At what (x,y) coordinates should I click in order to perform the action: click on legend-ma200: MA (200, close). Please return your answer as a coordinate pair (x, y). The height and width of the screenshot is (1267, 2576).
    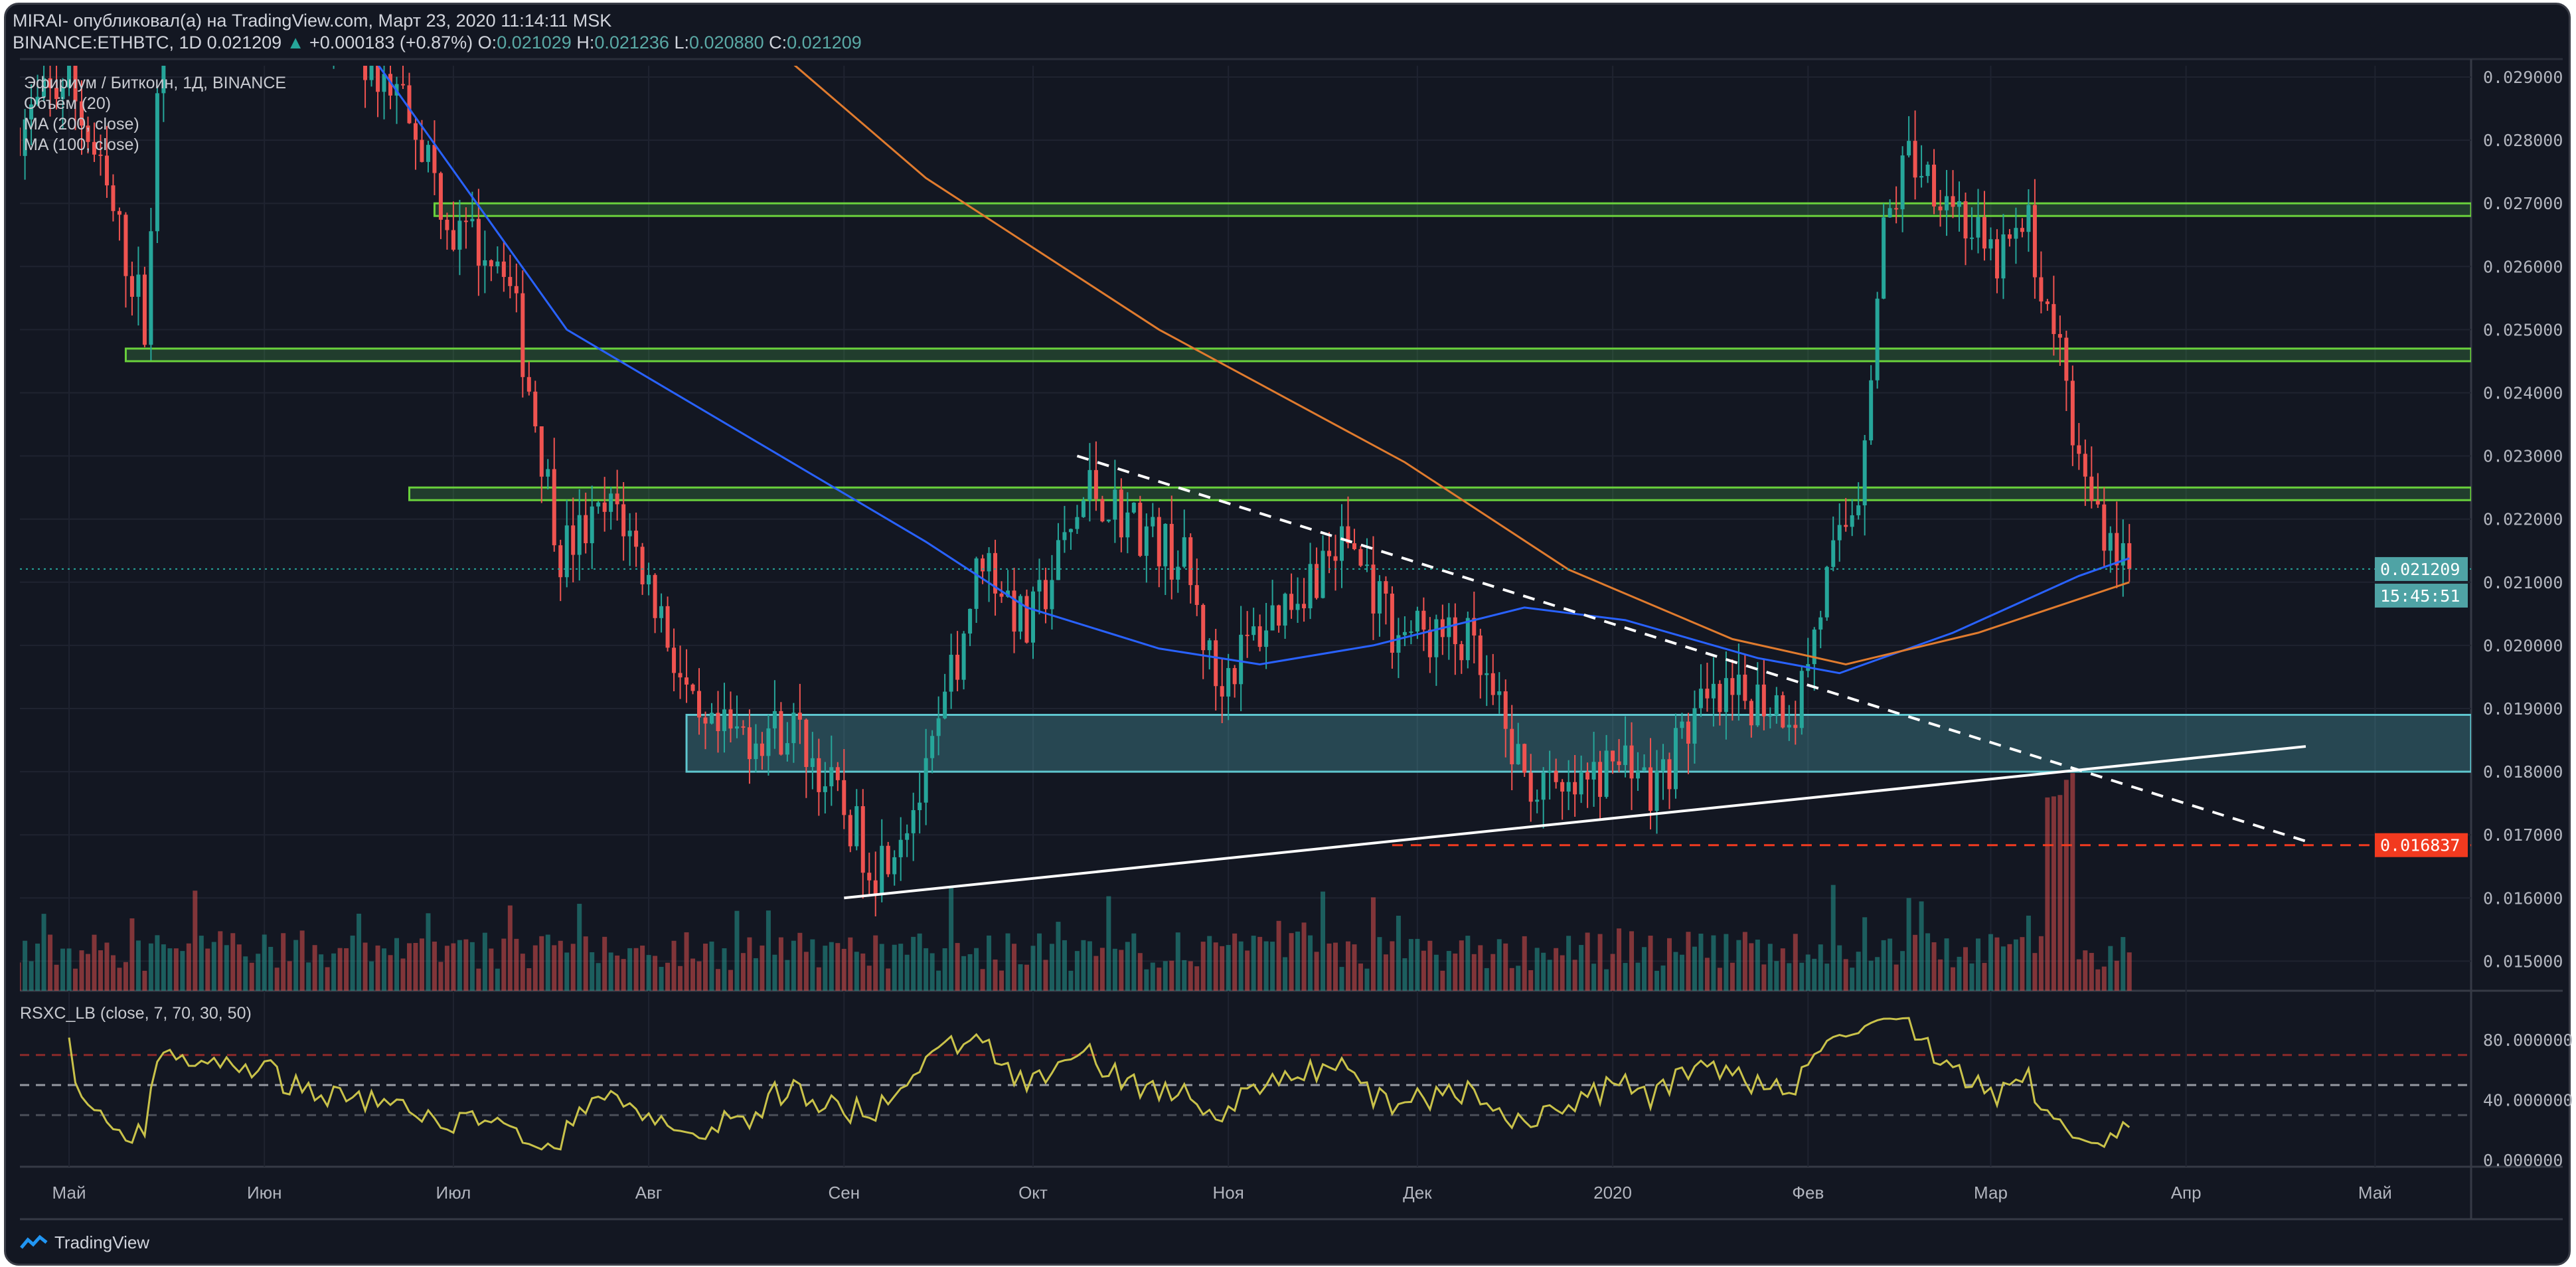
    Looking at the image, I should click on (81, 124).